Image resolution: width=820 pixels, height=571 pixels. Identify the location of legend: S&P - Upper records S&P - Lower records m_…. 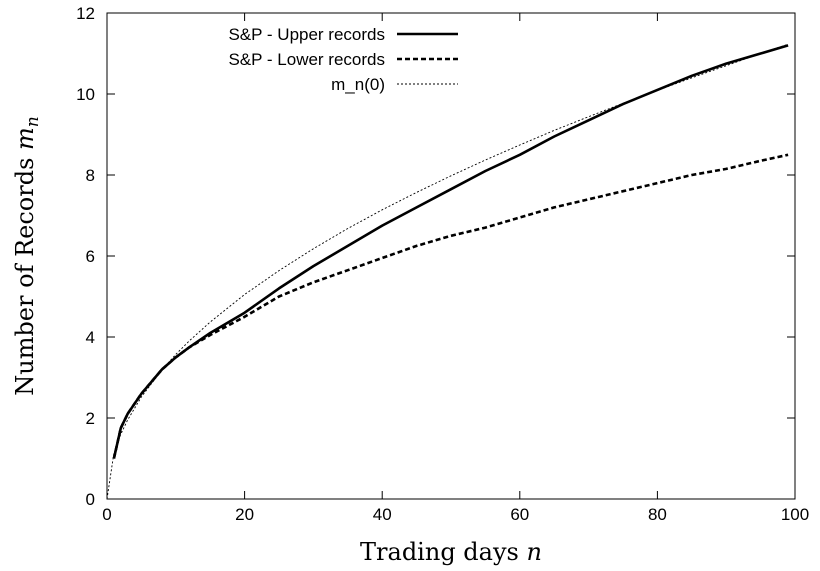
(343, 59).